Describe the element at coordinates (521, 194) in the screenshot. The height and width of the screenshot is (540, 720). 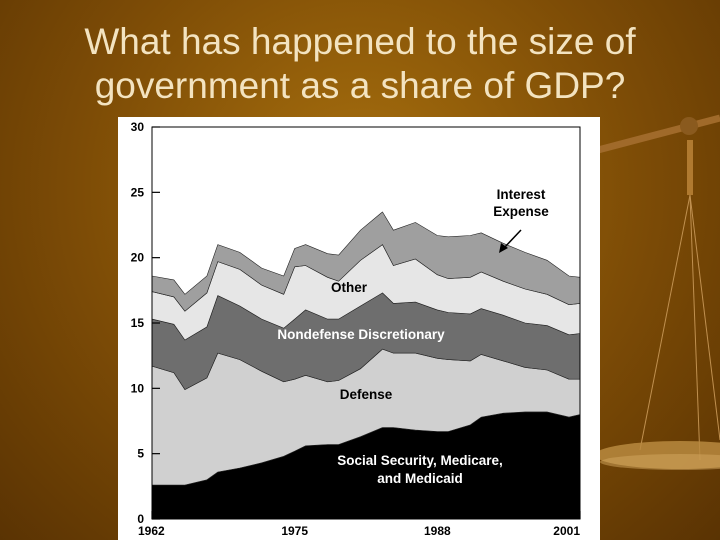
I see `label-interest-line-1: Interest` at that location.